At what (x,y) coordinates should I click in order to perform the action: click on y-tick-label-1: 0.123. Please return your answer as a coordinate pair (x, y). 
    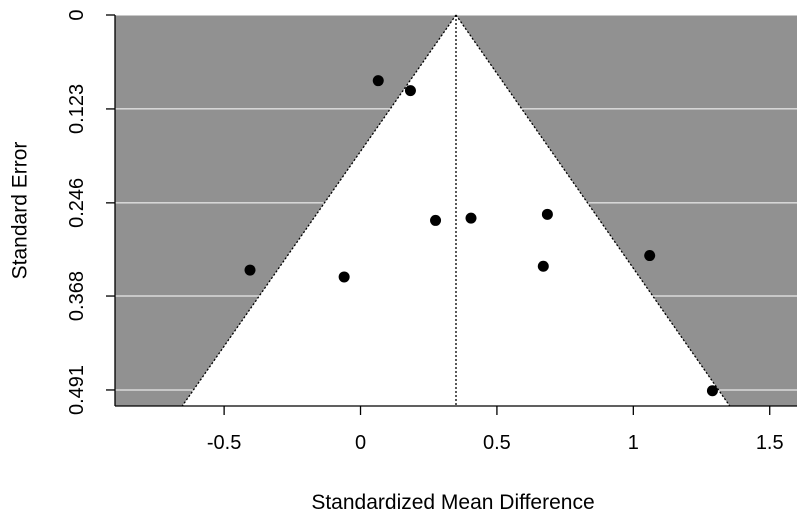
    Looking at the image, I should click on (77, 109).